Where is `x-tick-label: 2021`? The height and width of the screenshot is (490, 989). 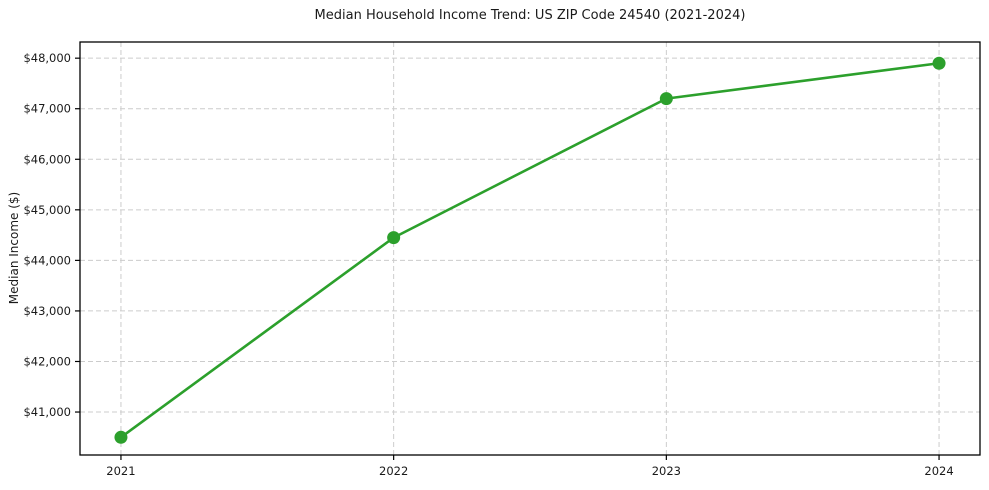 x-tick-label: 2021 is located at coordinates (120, 471).